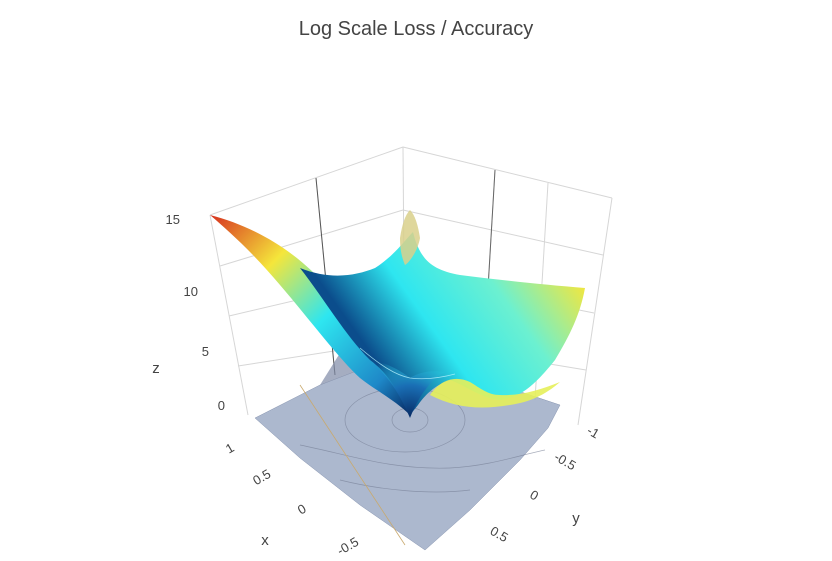 The image size is (832, 561). I want to click on loss-surface-pit, so click(407, 389).